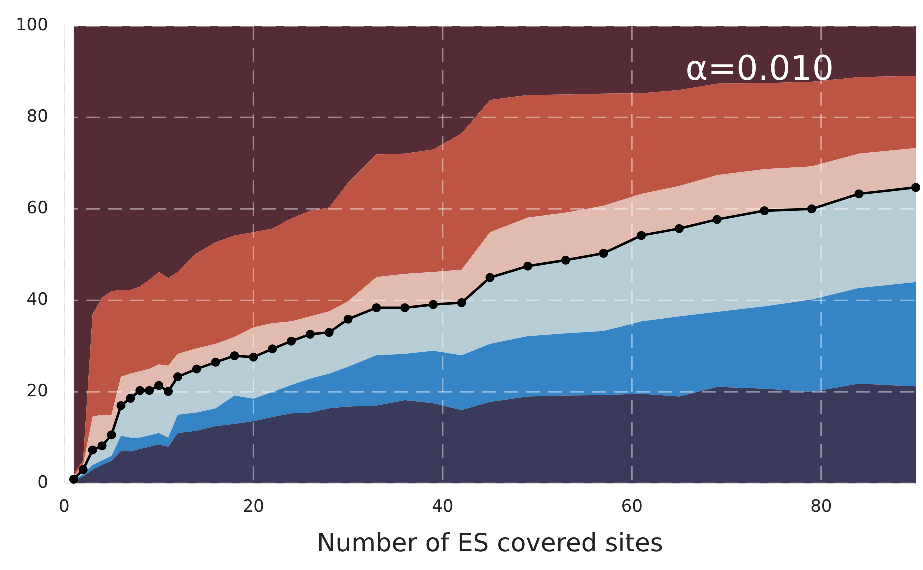  I want to click on x-tick-label: 20, so click(253, 507).